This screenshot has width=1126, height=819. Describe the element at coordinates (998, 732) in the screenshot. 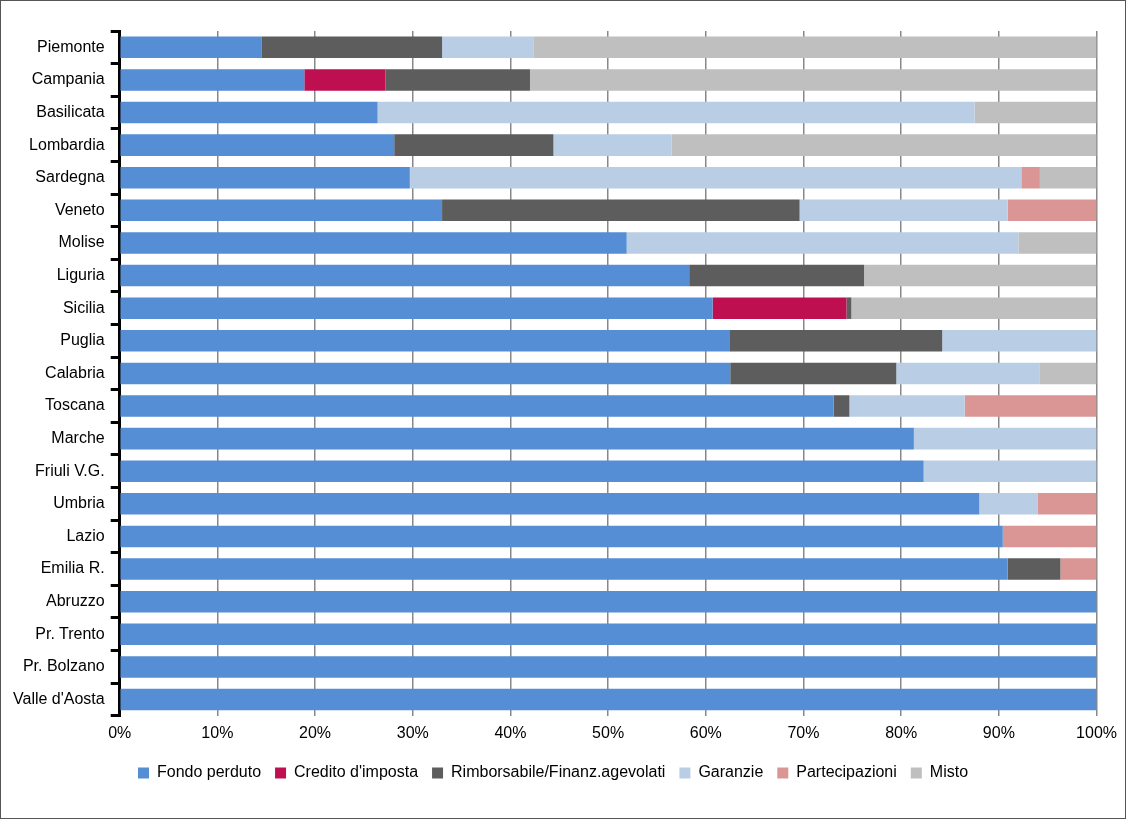

I see `x-tick-label: 90%` at that location.